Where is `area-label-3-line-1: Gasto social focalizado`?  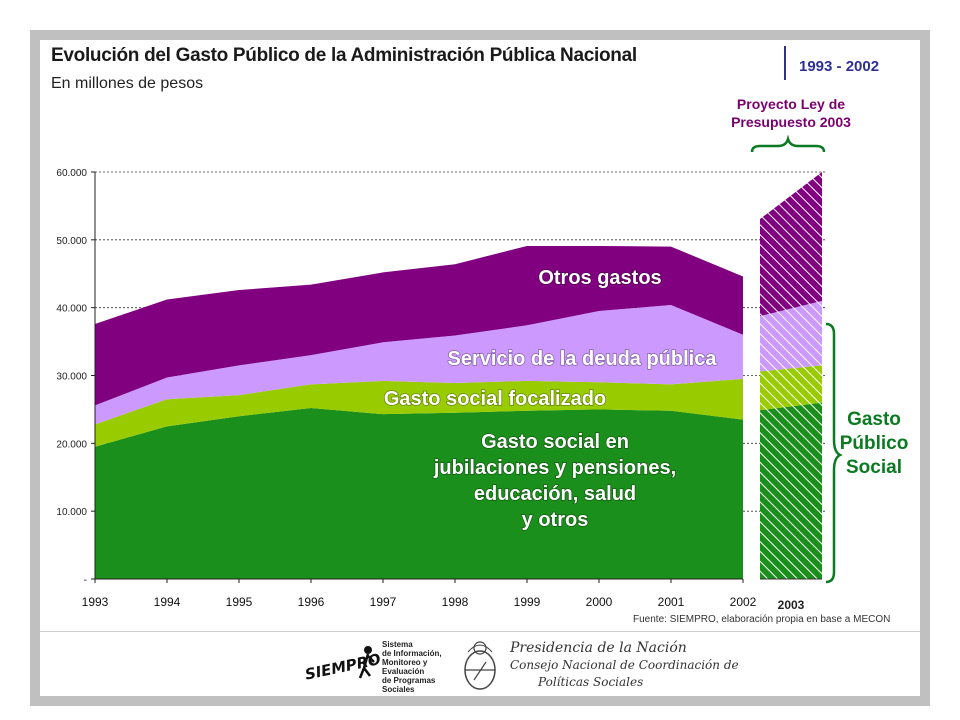 area-label-3-line-1: Gasto social focalizado is located at coordinates (495, 399).